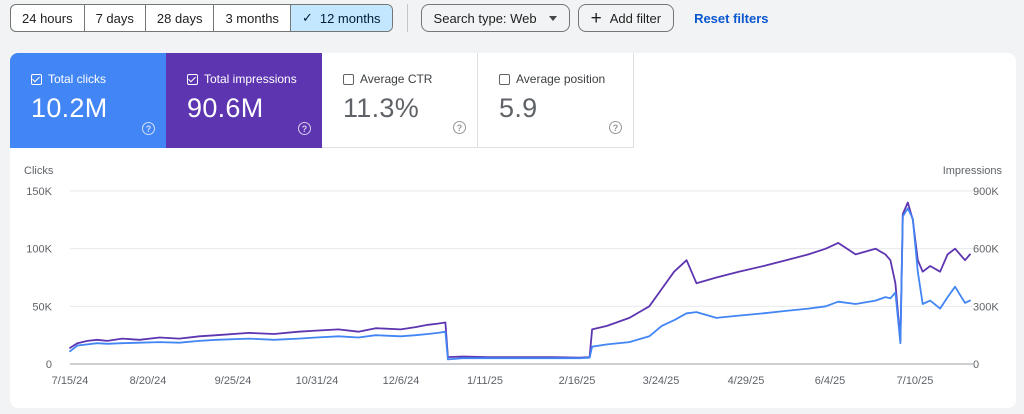 This screenshot has height=414, width=1024. I want to click on metric-label: Average CTR, so click(396, 79).